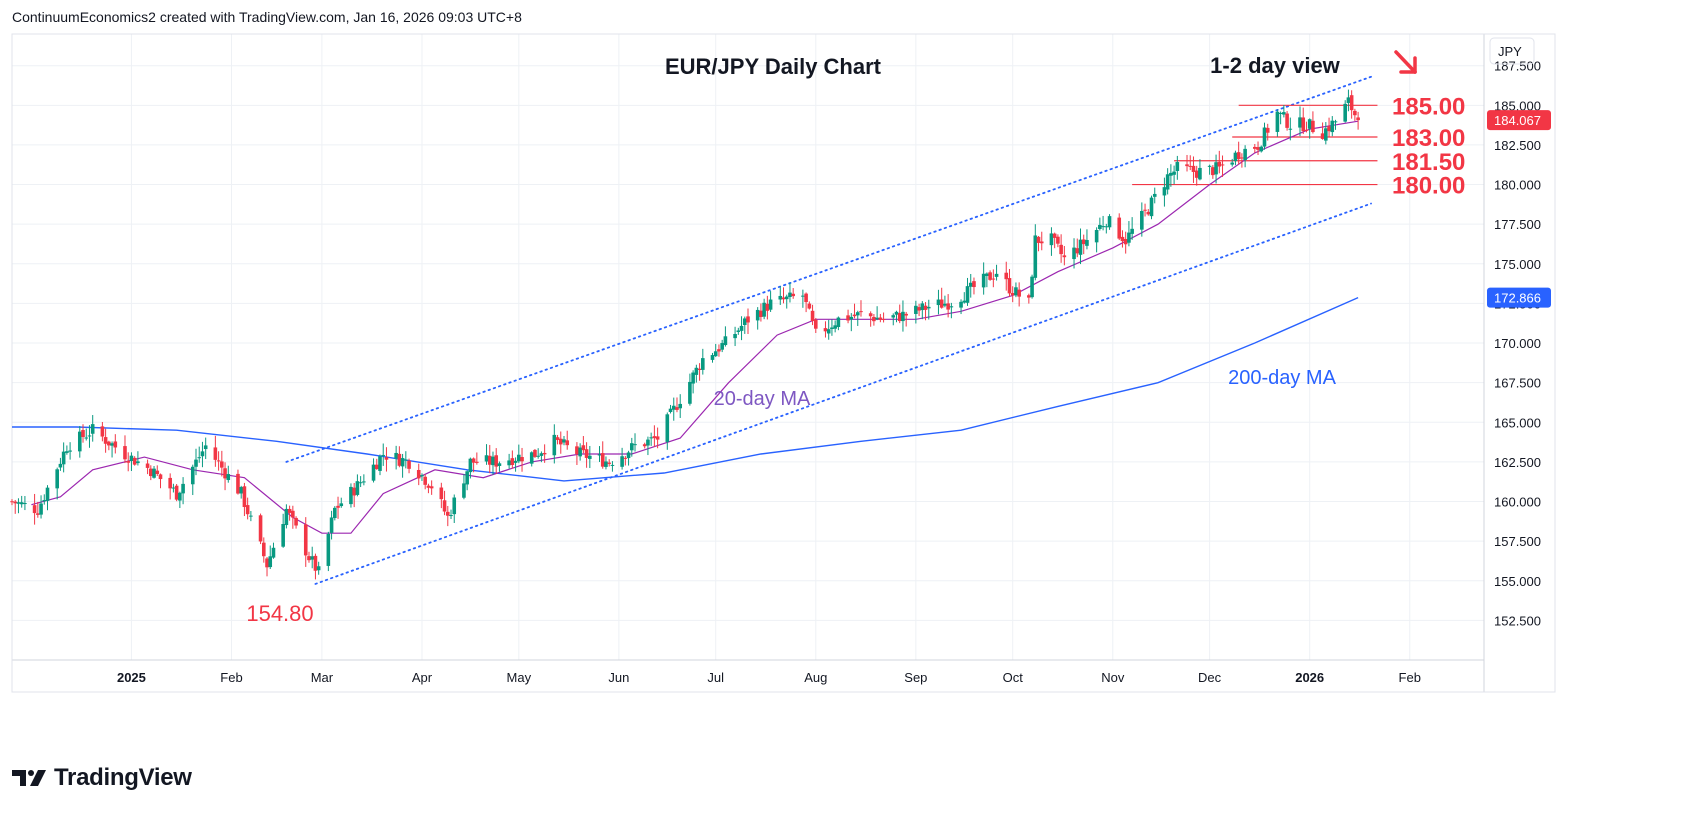 This screenshot has height=819, width=1683. Describe the element at coordinates (1519, 120) in the screenshot. I see `price-badge` at that location.